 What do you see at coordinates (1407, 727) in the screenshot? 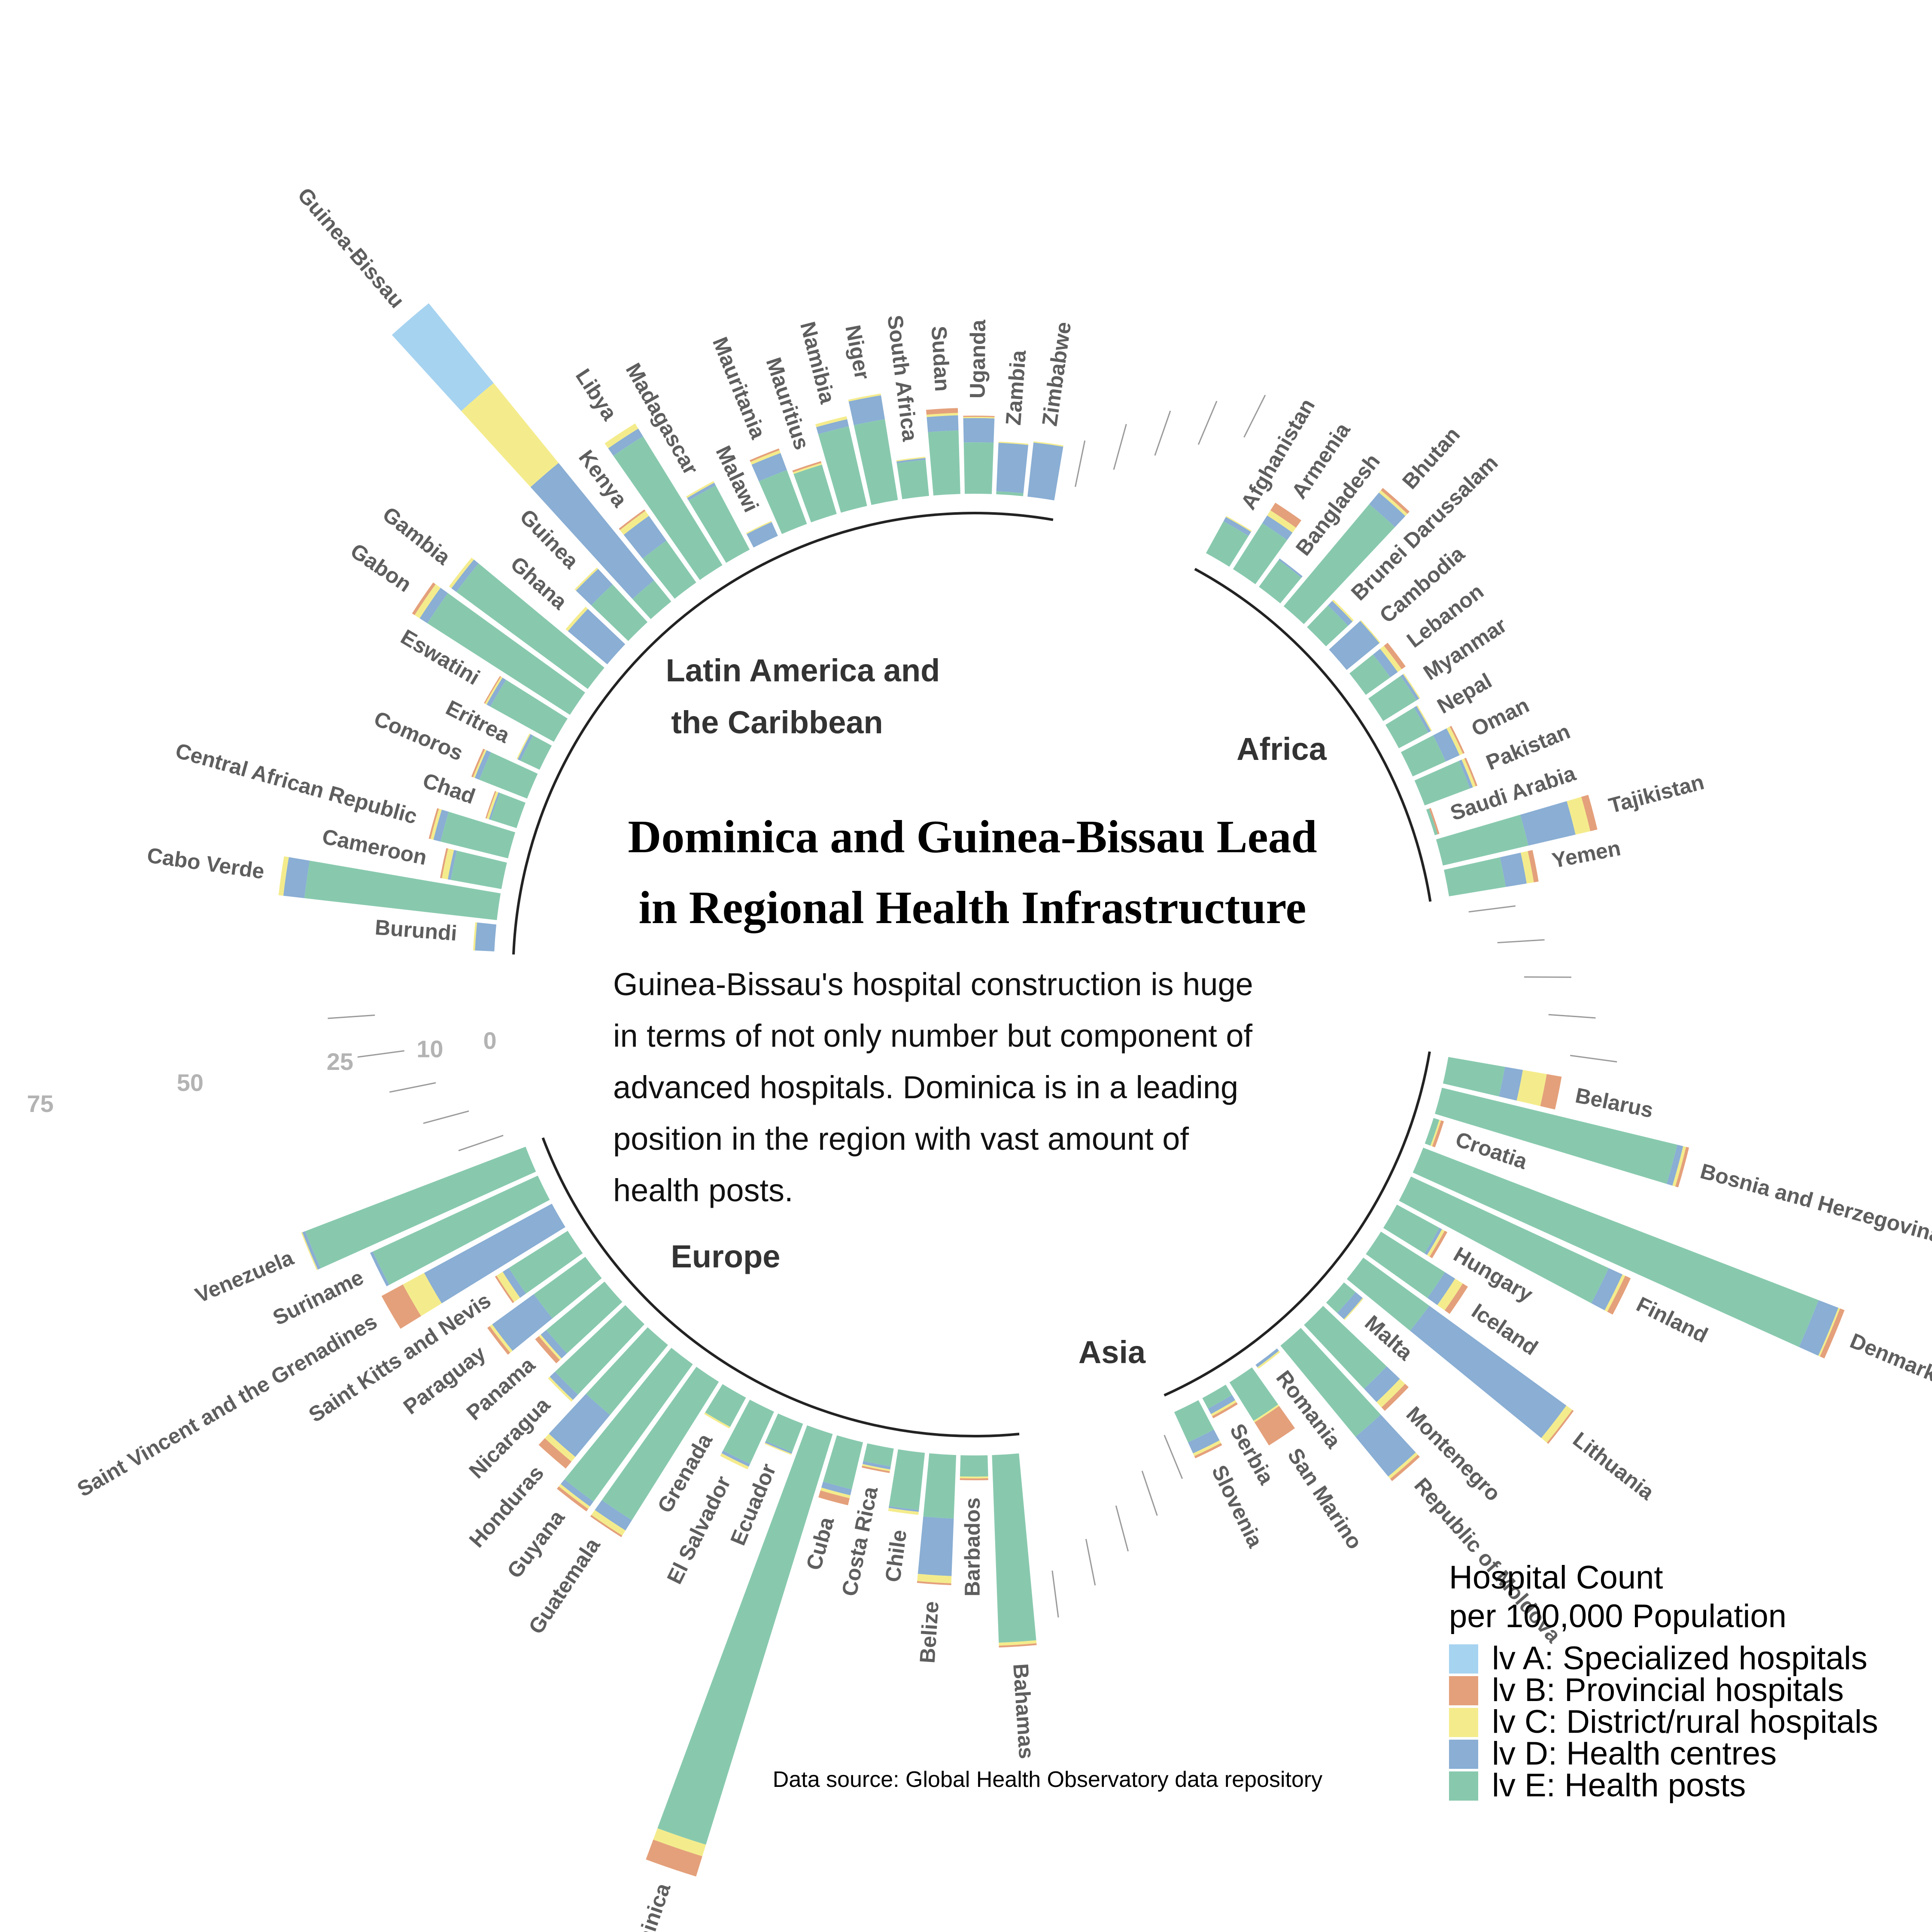
I see `bar-segment-nepal-e` at bounding box center [1407, 727].